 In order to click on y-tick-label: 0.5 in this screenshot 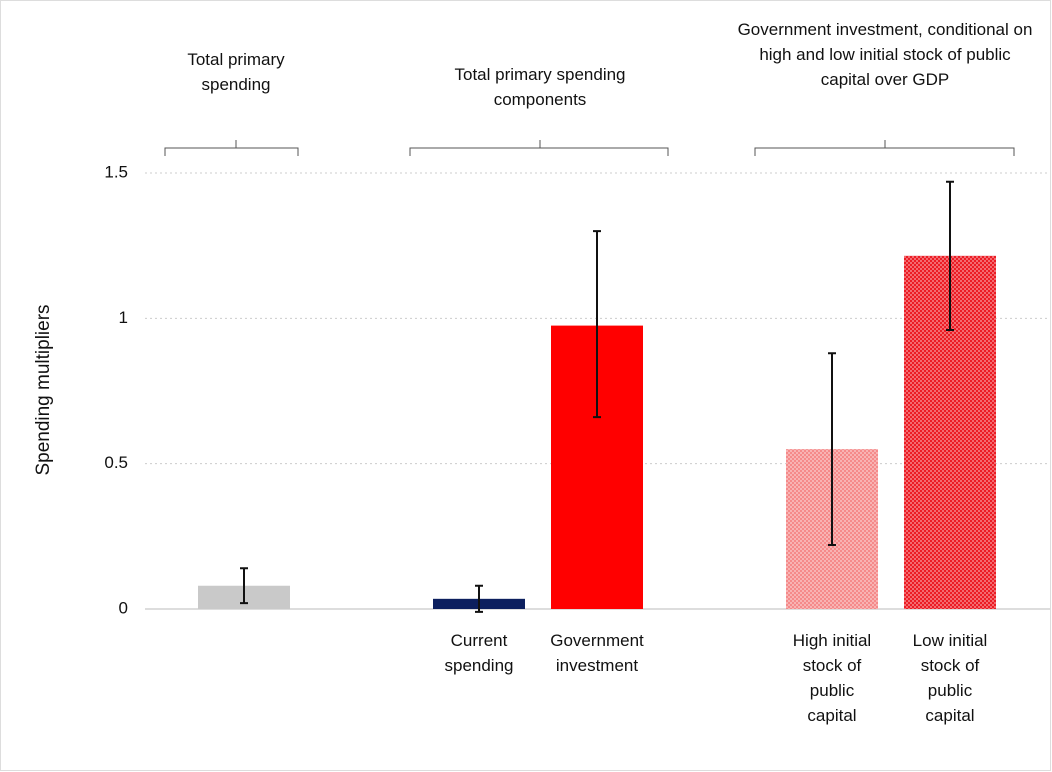, I will do `click(116, 462)`.